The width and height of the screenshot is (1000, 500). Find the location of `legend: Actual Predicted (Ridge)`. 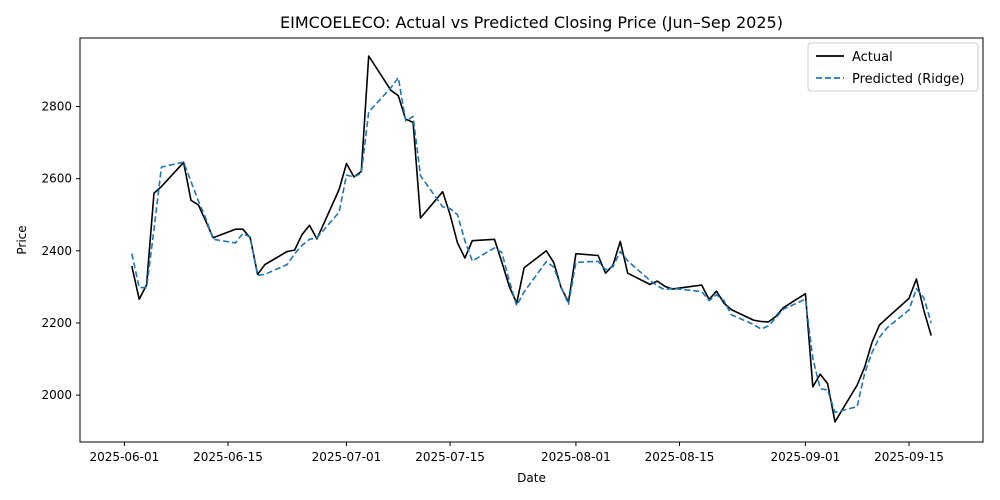

legend: Actual Predicted (Ridge) is located at coordinates (893, 67).